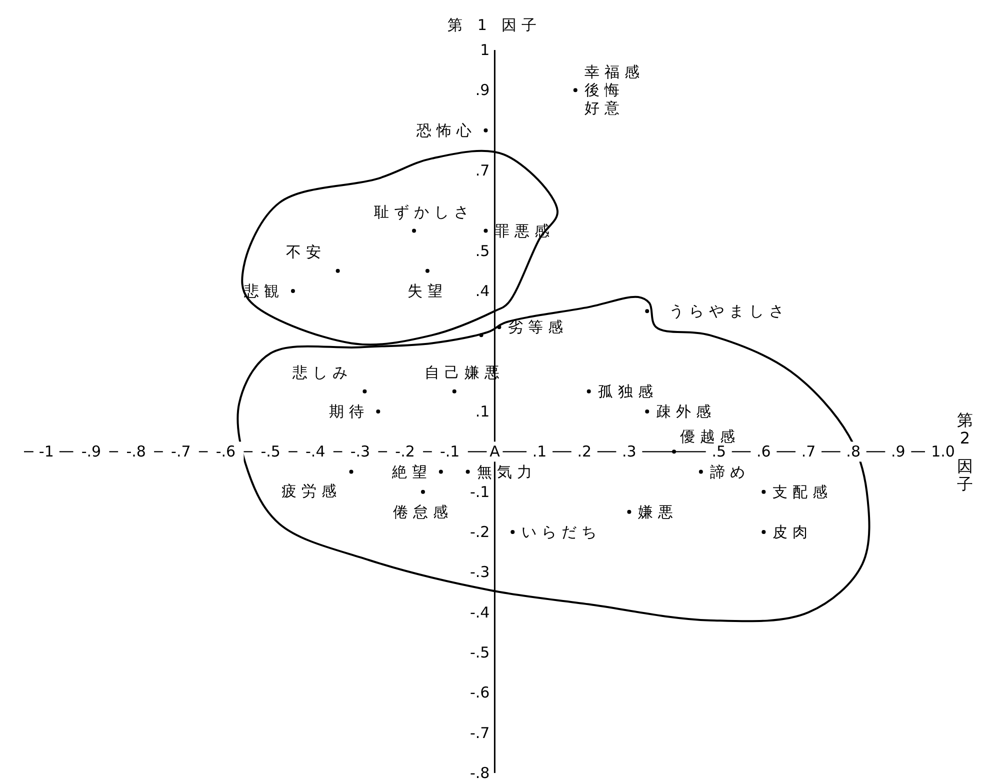 The width and height of the screenshot is (994, 784). I want to click on y-tick-label: -.4, so click(480, 612).